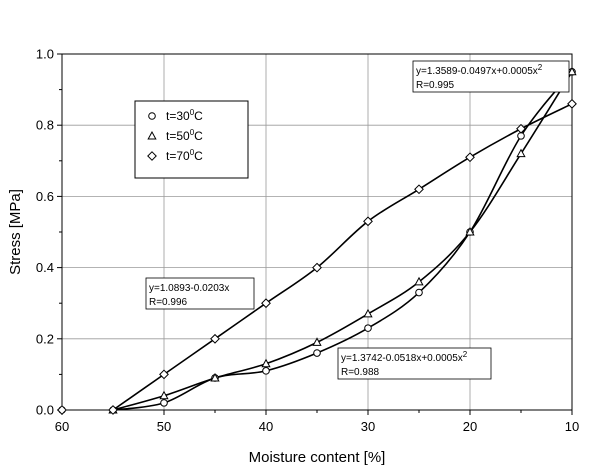  I want to click on x-tick-label: 50, so click(164, 426).